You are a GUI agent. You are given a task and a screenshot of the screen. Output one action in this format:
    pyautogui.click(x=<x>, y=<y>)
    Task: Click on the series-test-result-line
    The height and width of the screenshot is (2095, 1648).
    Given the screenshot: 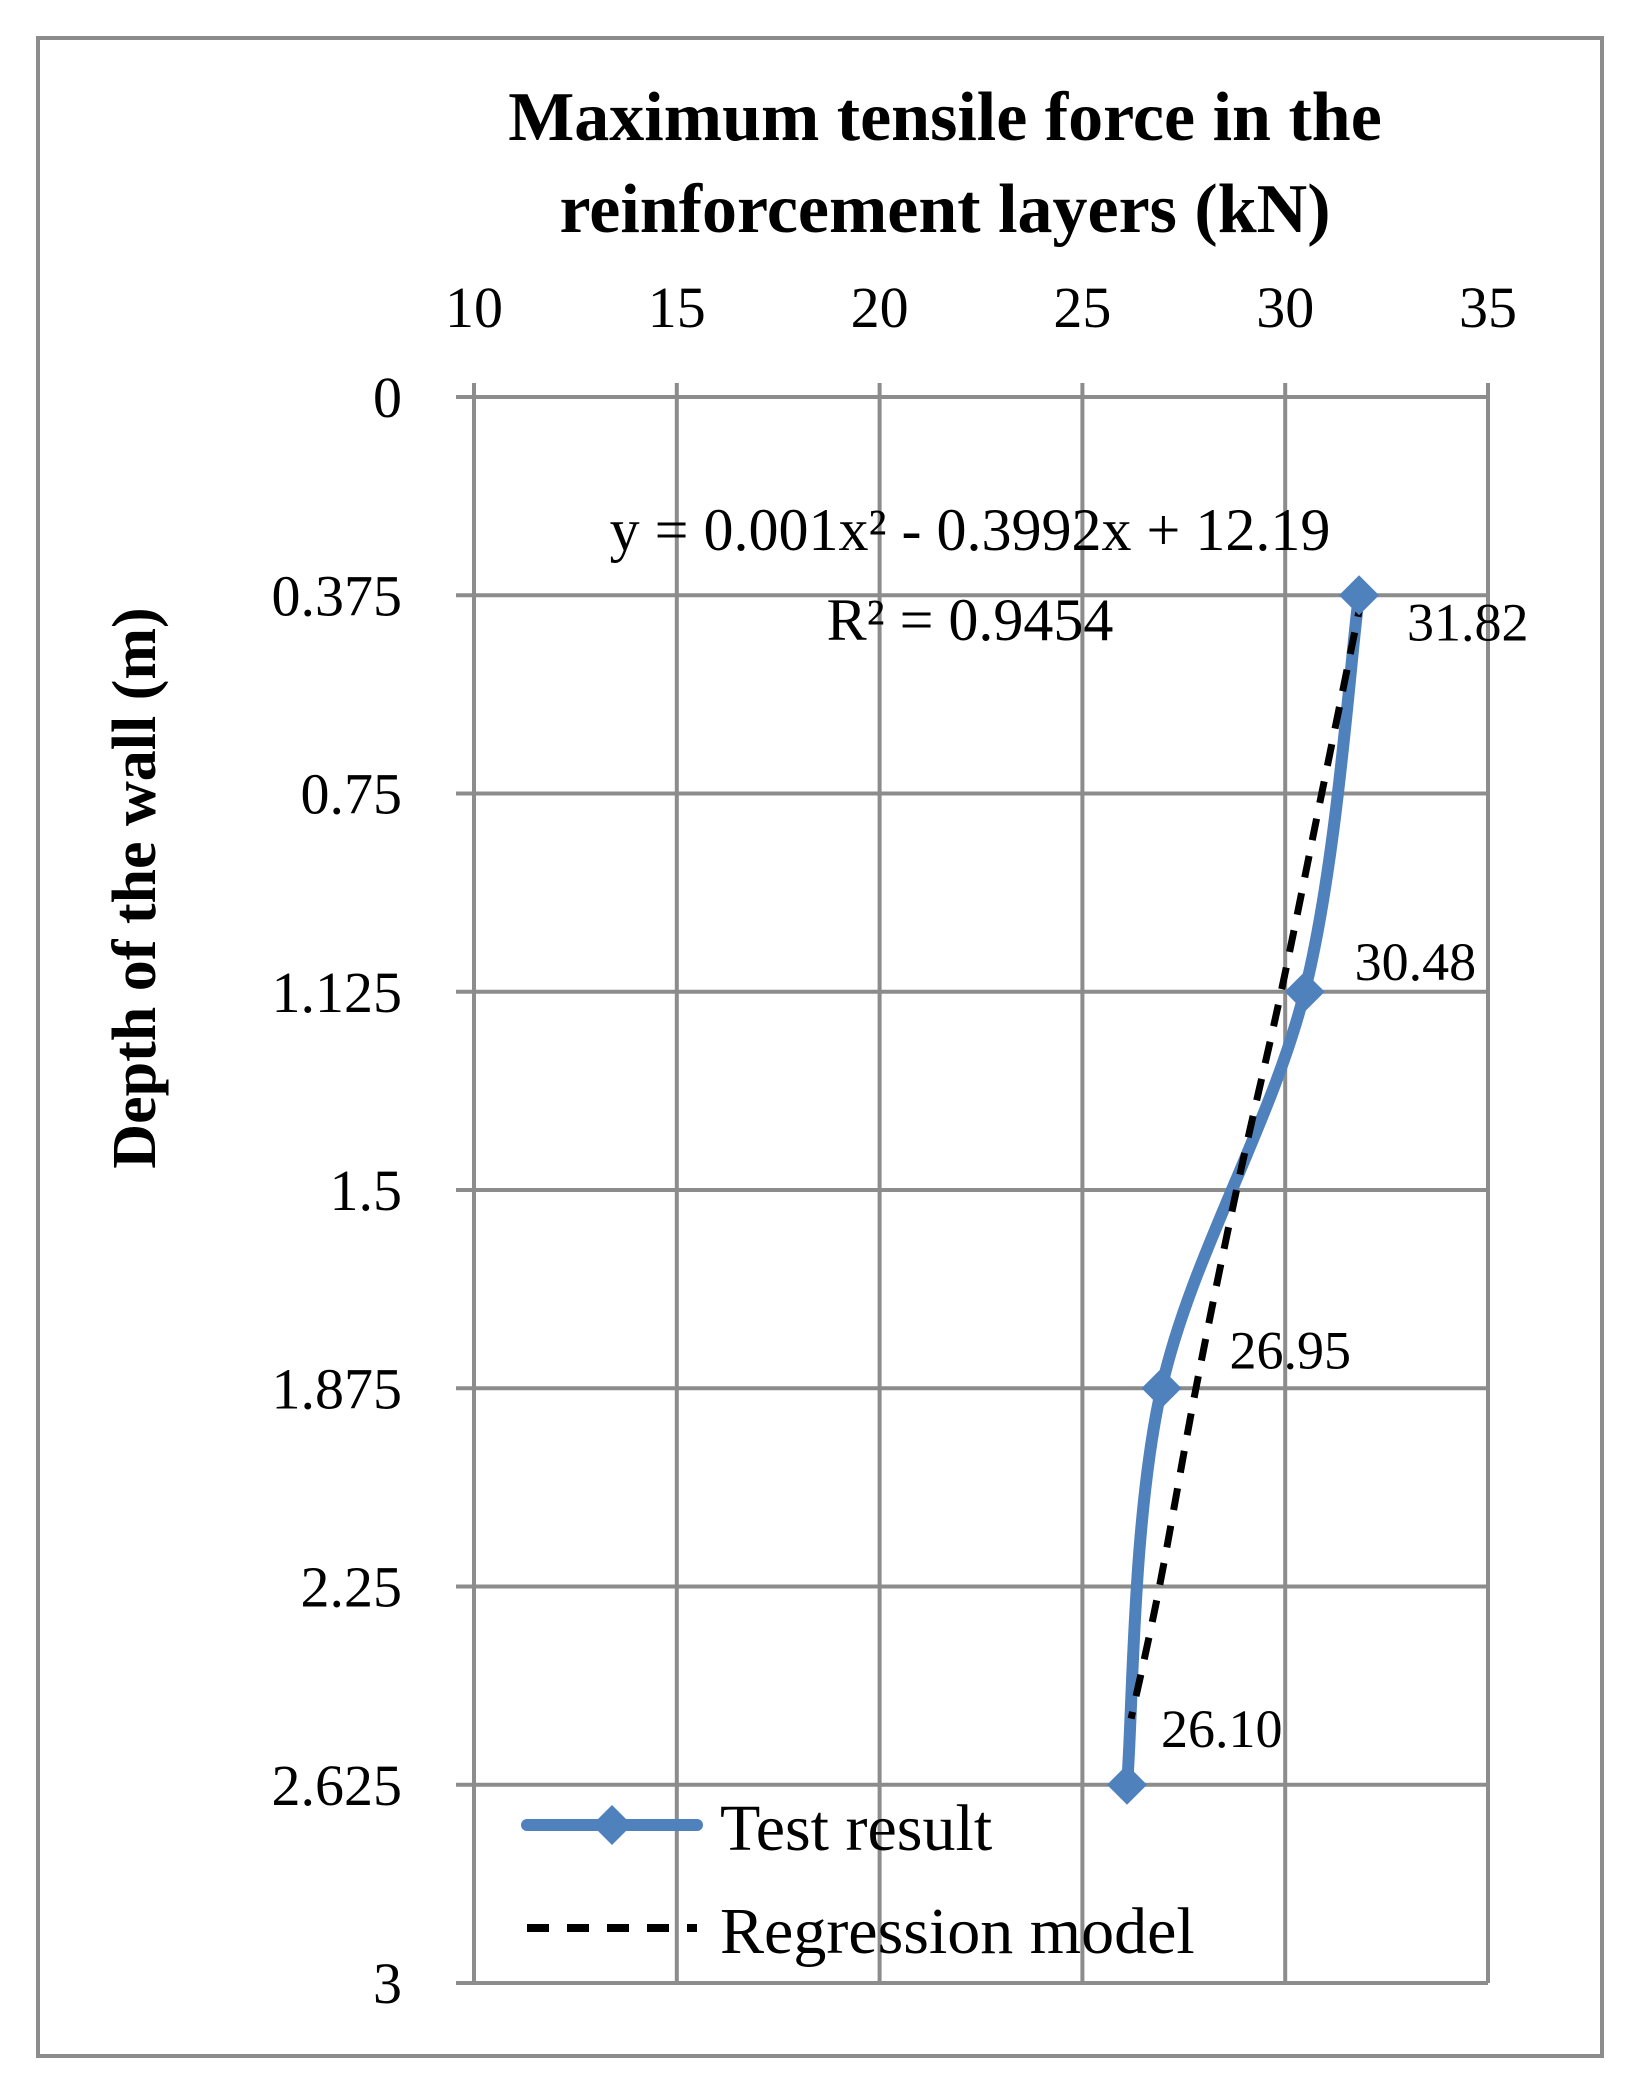 What is the action you would take?
    pyautogui.click(x=1243, y=1190)
    